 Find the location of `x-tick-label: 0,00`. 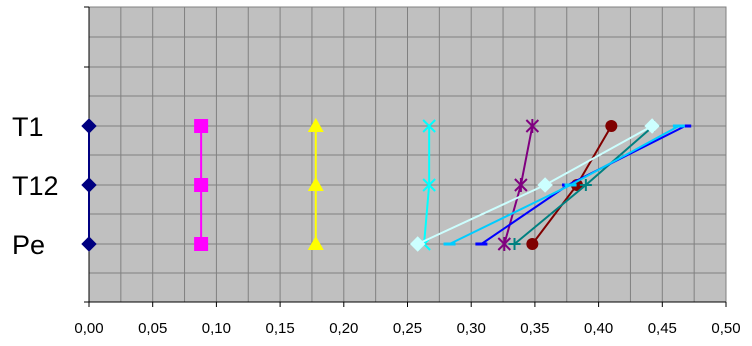

x-tick-label: 0,00 is located at coordinates (88, 328).